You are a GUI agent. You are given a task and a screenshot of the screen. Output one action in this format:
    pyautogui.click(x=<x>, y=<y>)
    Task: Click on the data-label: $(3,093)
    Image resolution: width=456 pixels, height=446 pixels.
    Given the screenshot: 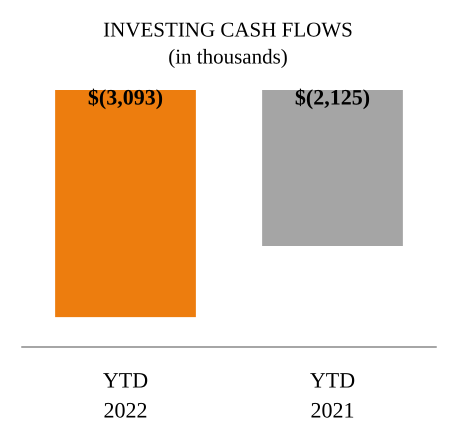 What is the action you would take?
    pyautogui.click(x=126, y=97)
    